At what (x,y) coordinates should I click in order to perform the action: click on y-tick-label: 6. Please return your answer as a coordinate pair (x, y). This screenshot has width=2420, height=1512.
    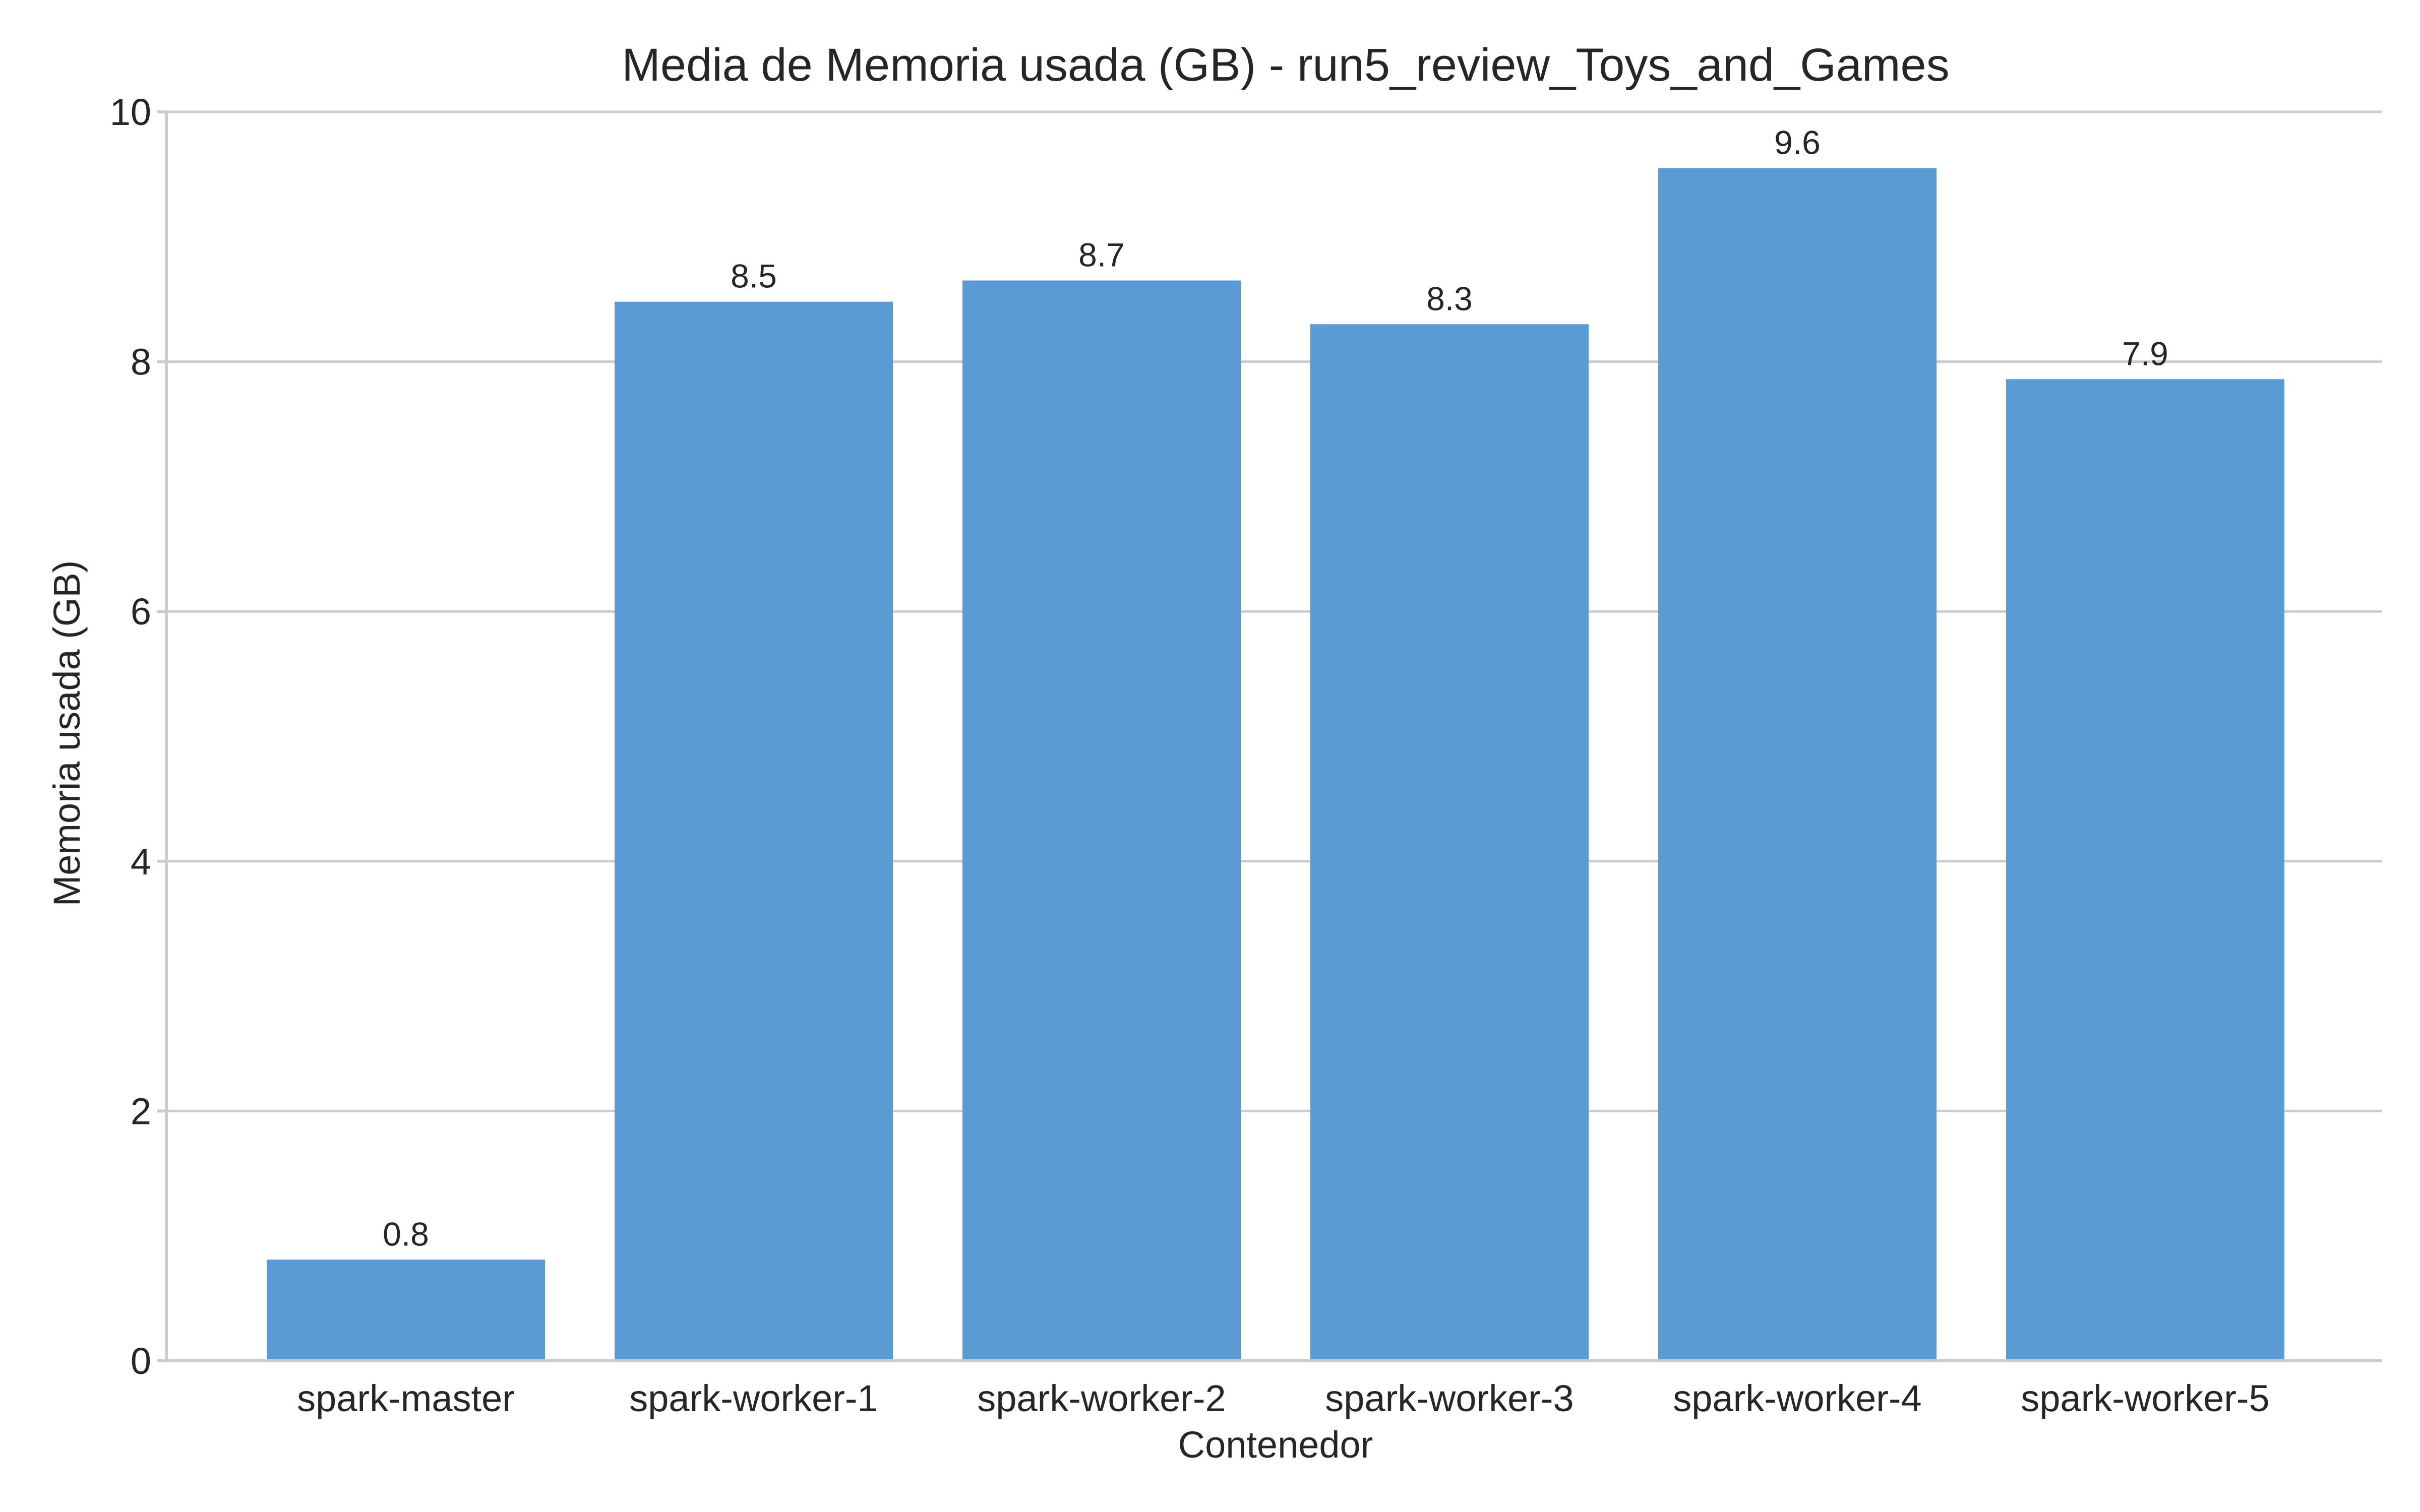
    Looking at the image, I should click on (141, 612).